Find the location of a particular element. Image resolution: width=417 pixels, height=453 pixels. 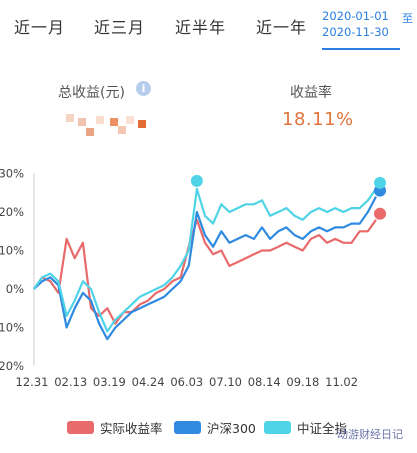

legend-hs300: 沪深300 is located at coordinates (231, 428).